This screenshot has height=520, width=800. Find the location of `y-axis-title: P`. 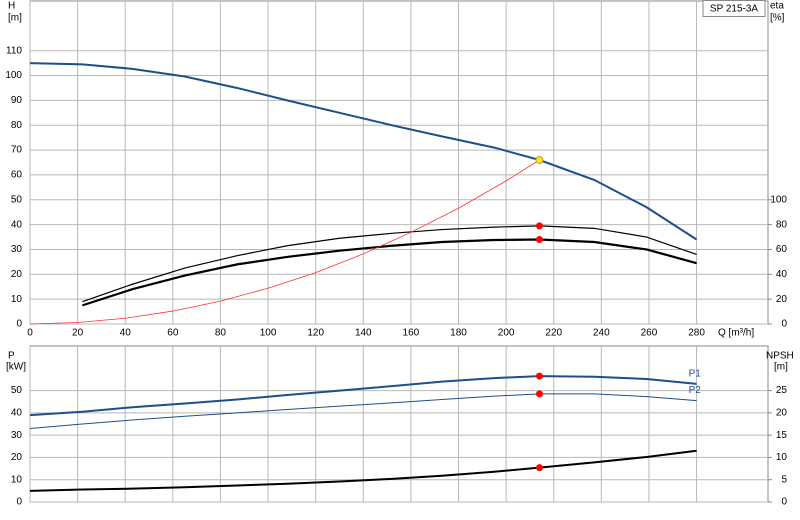

y-axis-title: P is located at coordinates (11, 356).